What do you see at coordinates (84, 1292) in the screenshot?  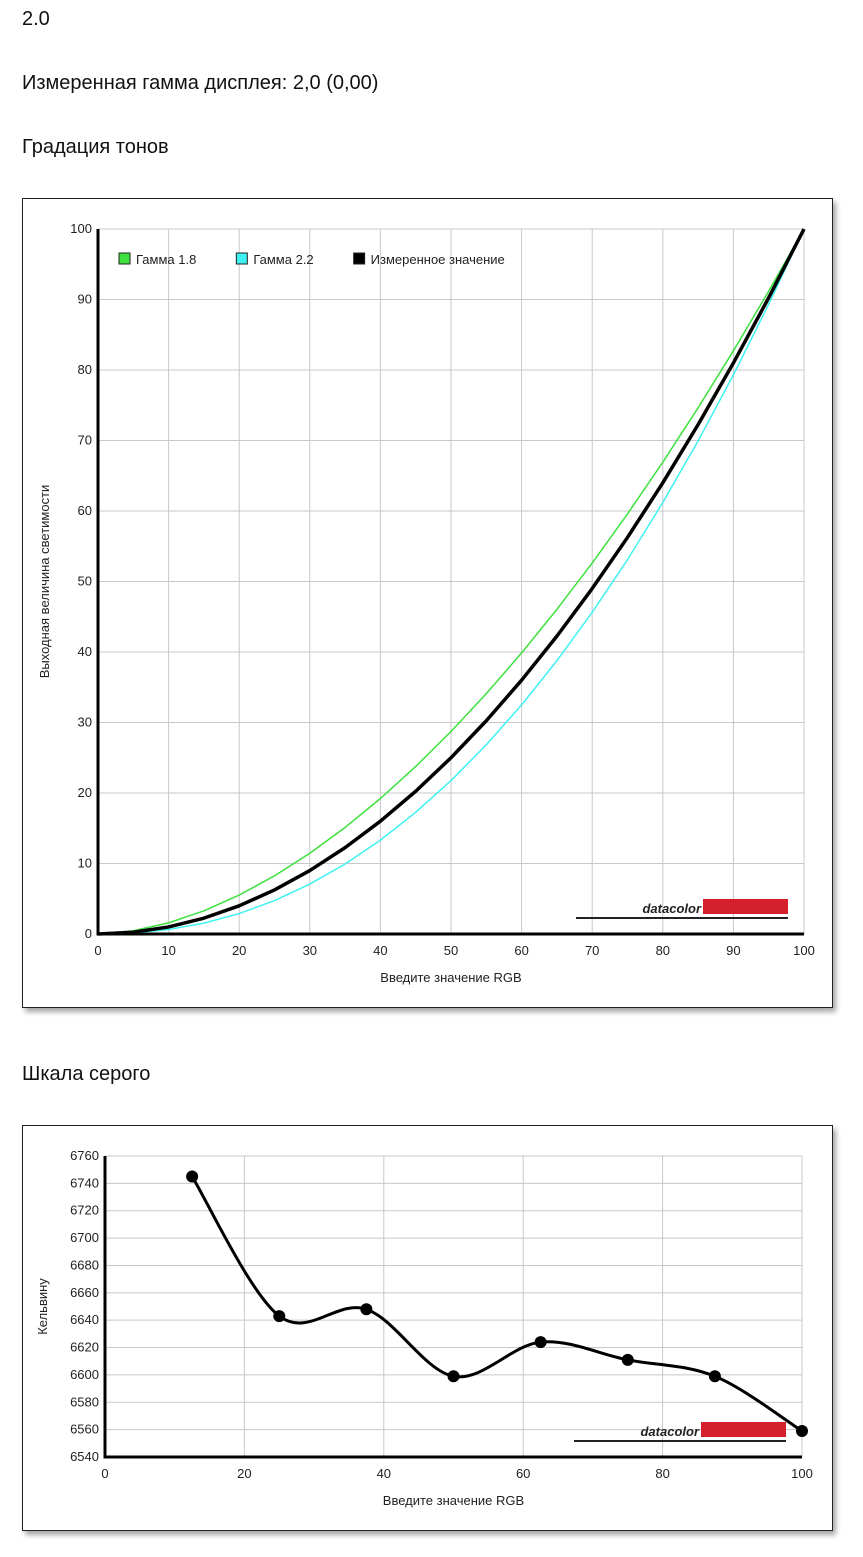 I see `y-tick-label: 6660` at bounding box center [84, 1292].